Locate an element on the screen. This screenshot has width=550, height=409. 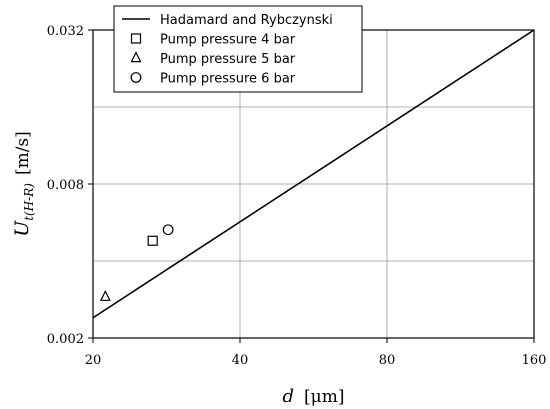
y-axis-subscript: t(H-R) is located at coordinates (29, 202).